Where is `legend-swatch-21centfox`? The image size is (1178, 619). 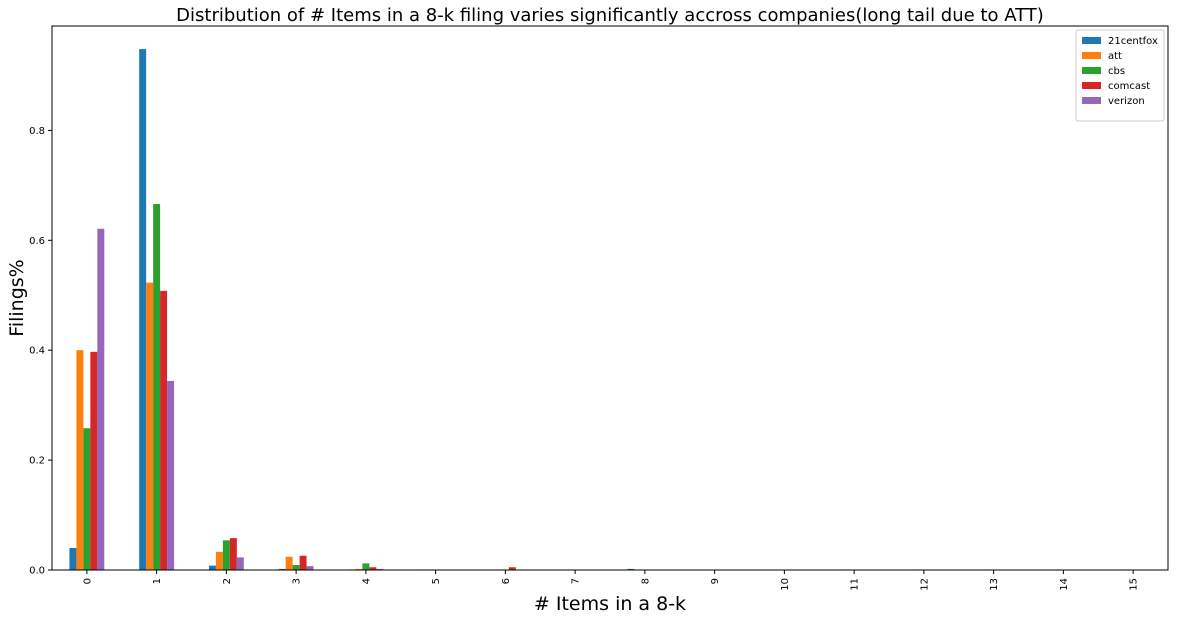 legend-swatch-21centfox is located at coordinates (1091, 40).